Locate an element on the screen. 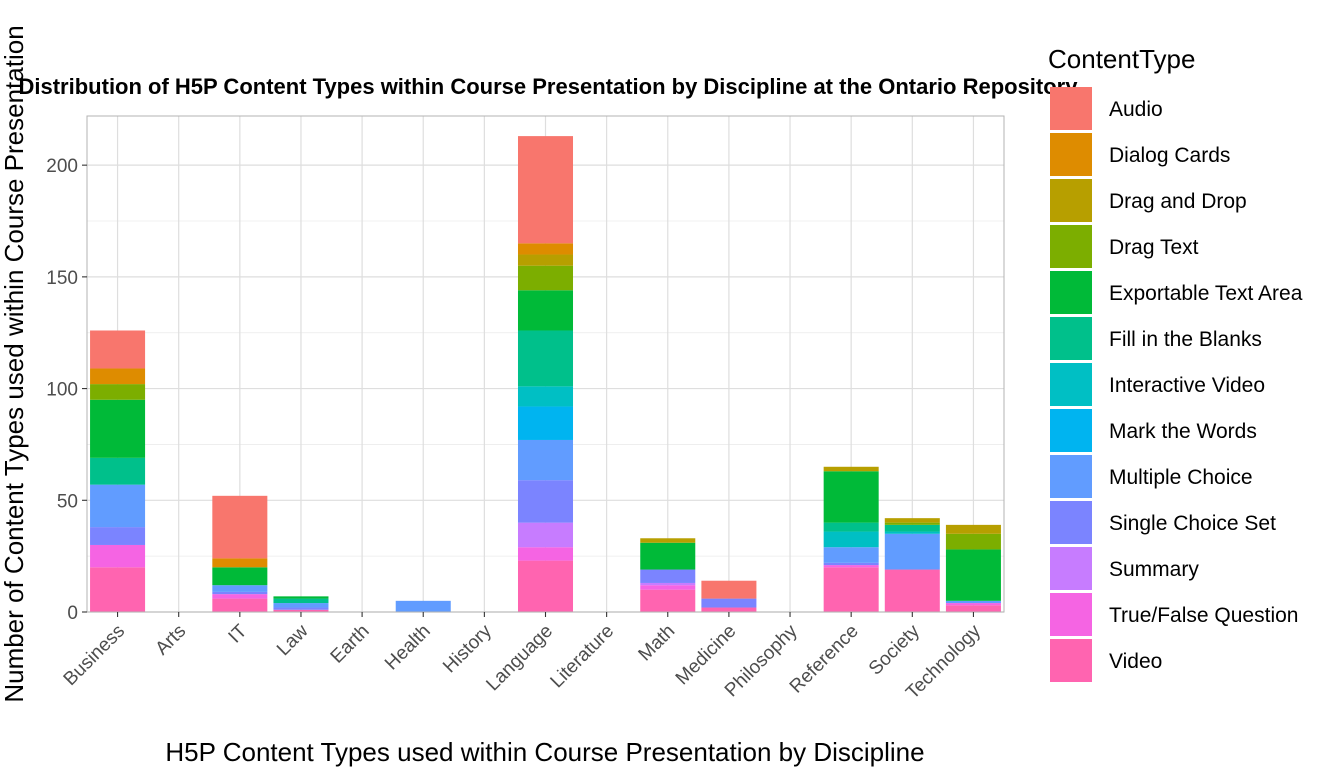 The height and width of the screenshot is (768, 1344). y-tick-label: 50 is located at coordinates (67, 501).